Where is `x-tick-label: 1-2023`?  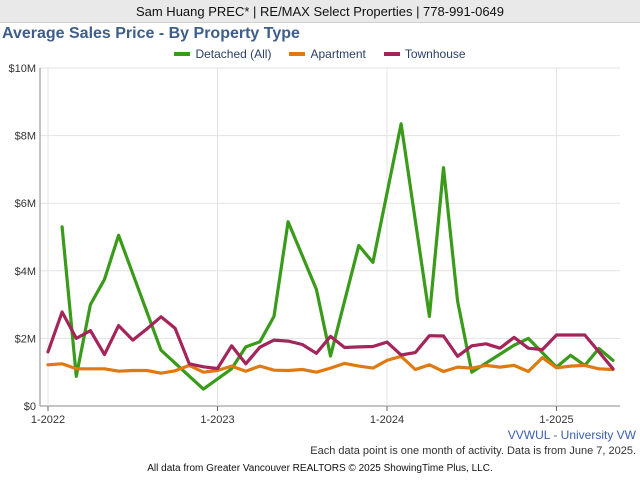
x-tick-label: 1-2023 is located at coordinates (217, 420).